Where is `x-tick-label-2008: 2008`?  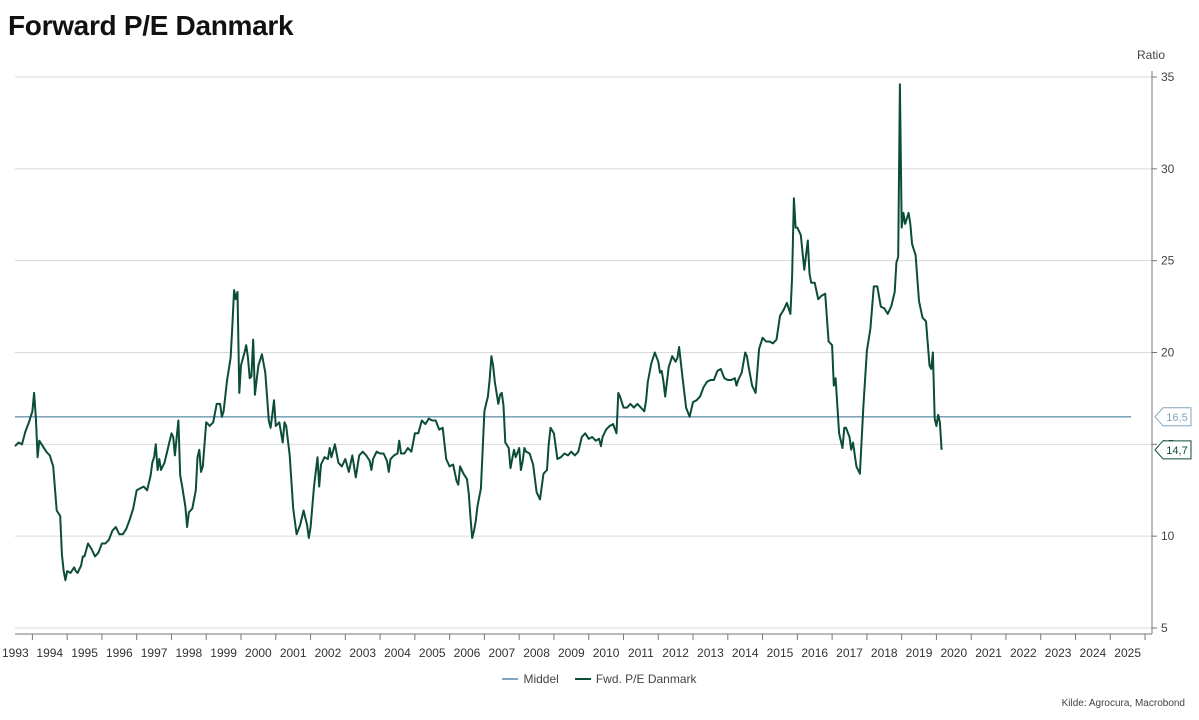 x-tick-label-2008: 2008 is located at coordinates (536, 653).